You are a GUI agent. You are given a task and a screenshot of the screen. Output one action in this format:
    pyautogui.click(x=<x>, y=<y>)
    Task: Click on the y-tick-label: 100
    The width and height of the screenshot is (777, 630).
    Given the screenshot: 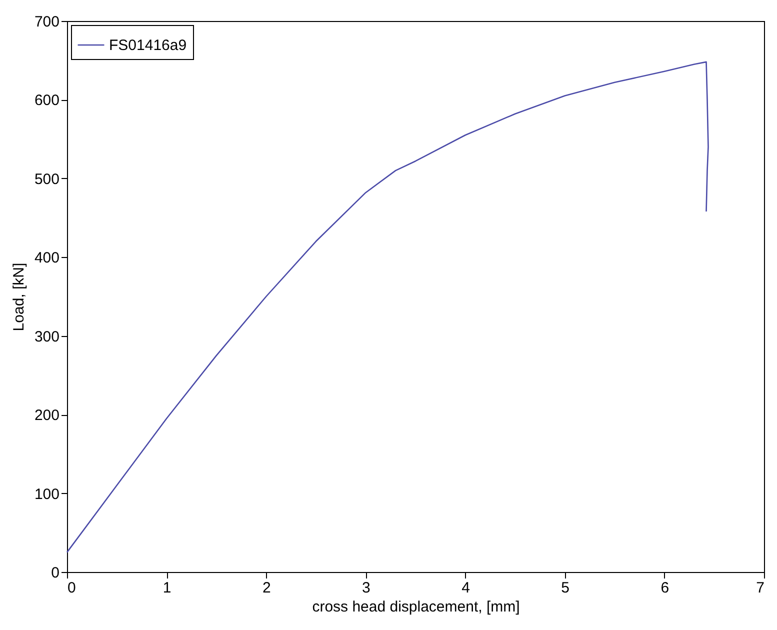 What is the action you would take?
    pyautogui.click(x=47, y=494)
    